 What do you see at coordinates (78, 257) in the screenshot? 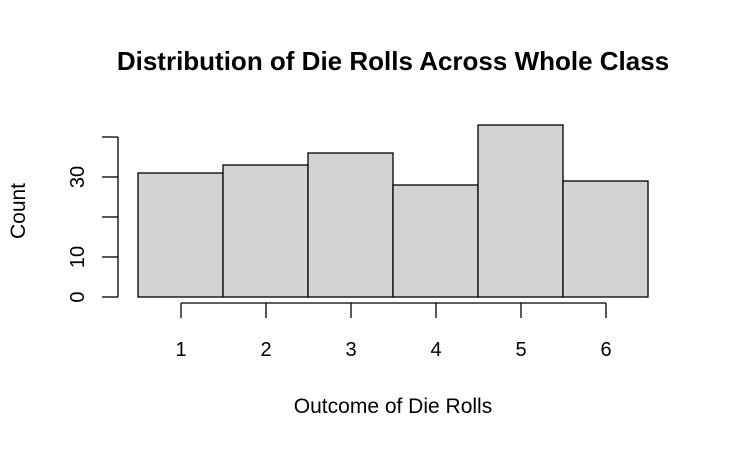
I see `y-tick-label-10: 10` at bounding box center [78, 257].